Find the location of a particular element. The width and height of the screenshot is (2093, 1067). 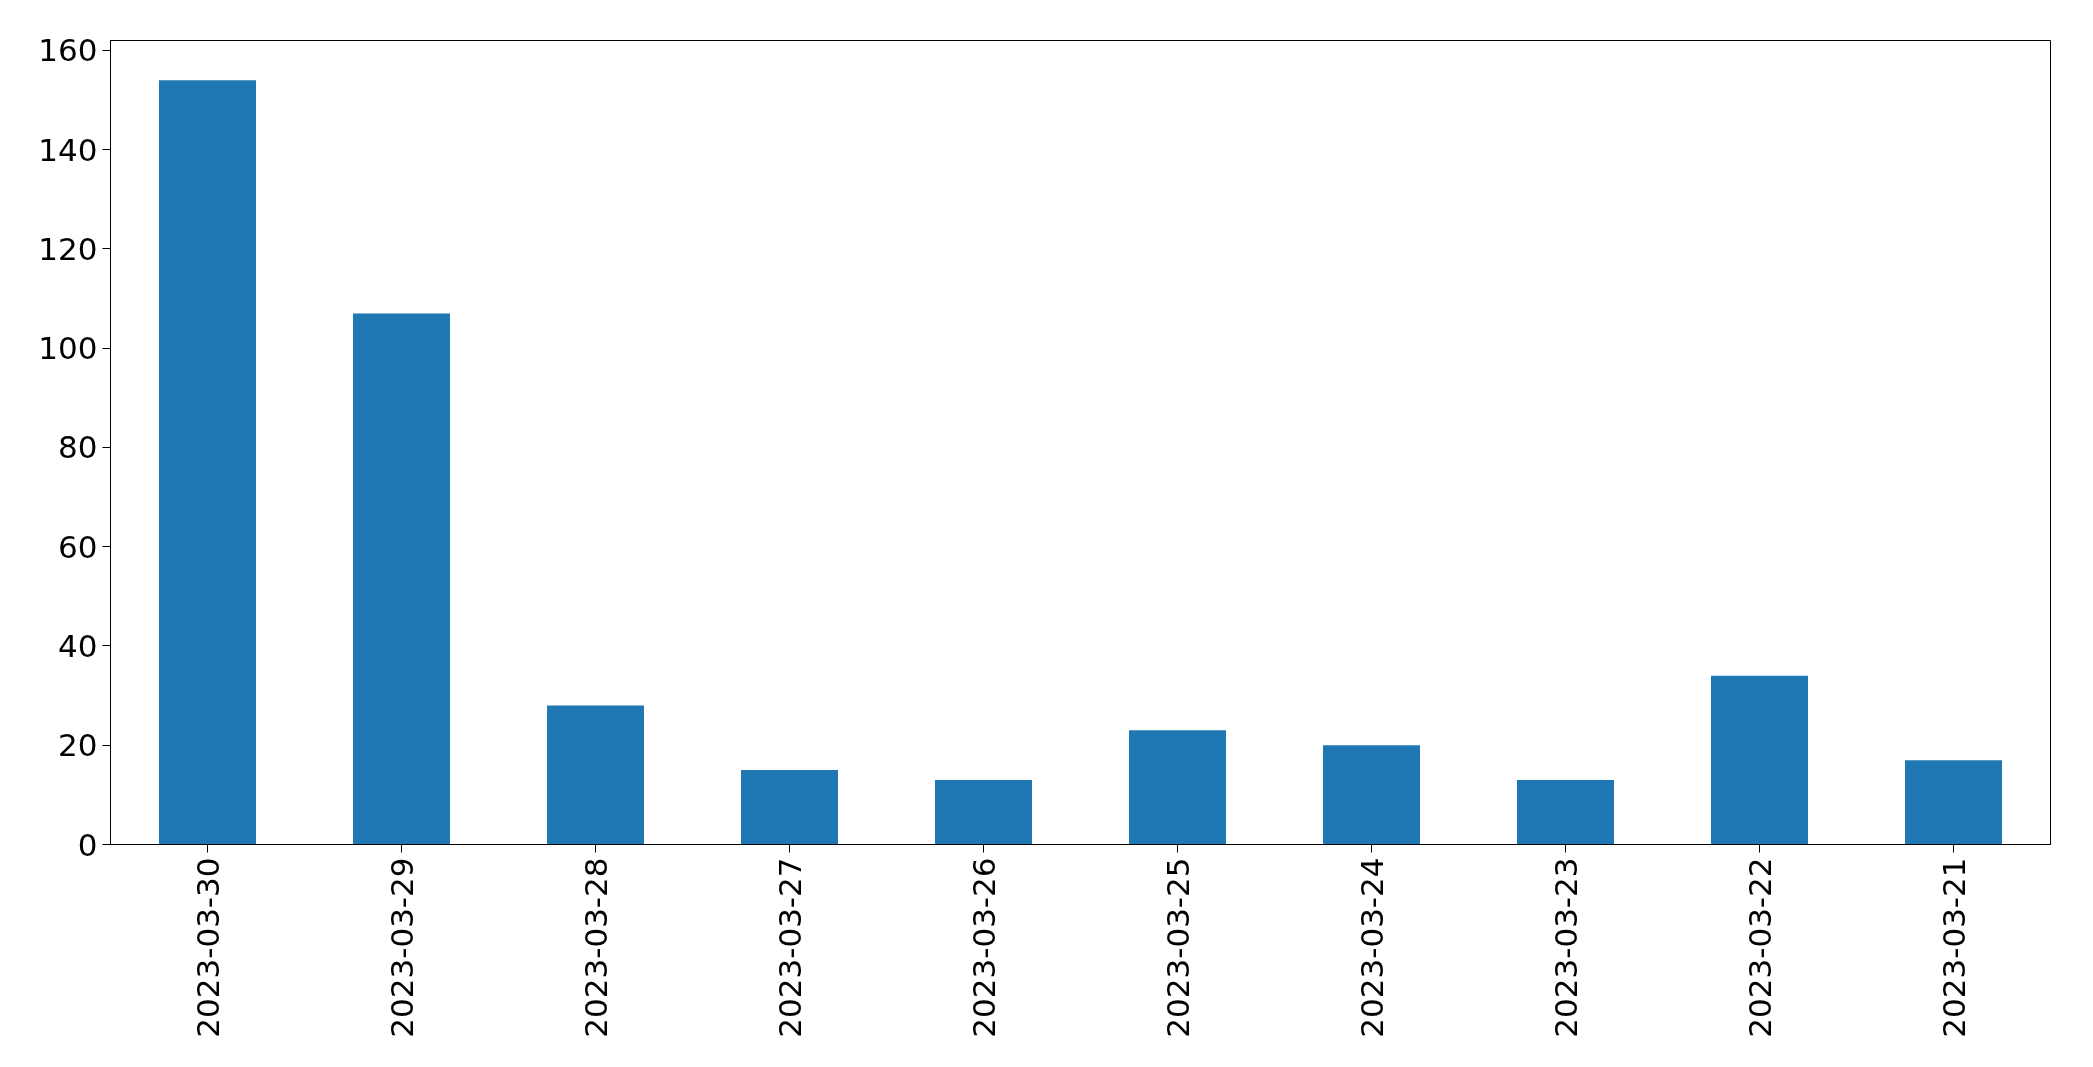

x-tick-label: 2023-03-21 is located at coordinates (1953, 947).